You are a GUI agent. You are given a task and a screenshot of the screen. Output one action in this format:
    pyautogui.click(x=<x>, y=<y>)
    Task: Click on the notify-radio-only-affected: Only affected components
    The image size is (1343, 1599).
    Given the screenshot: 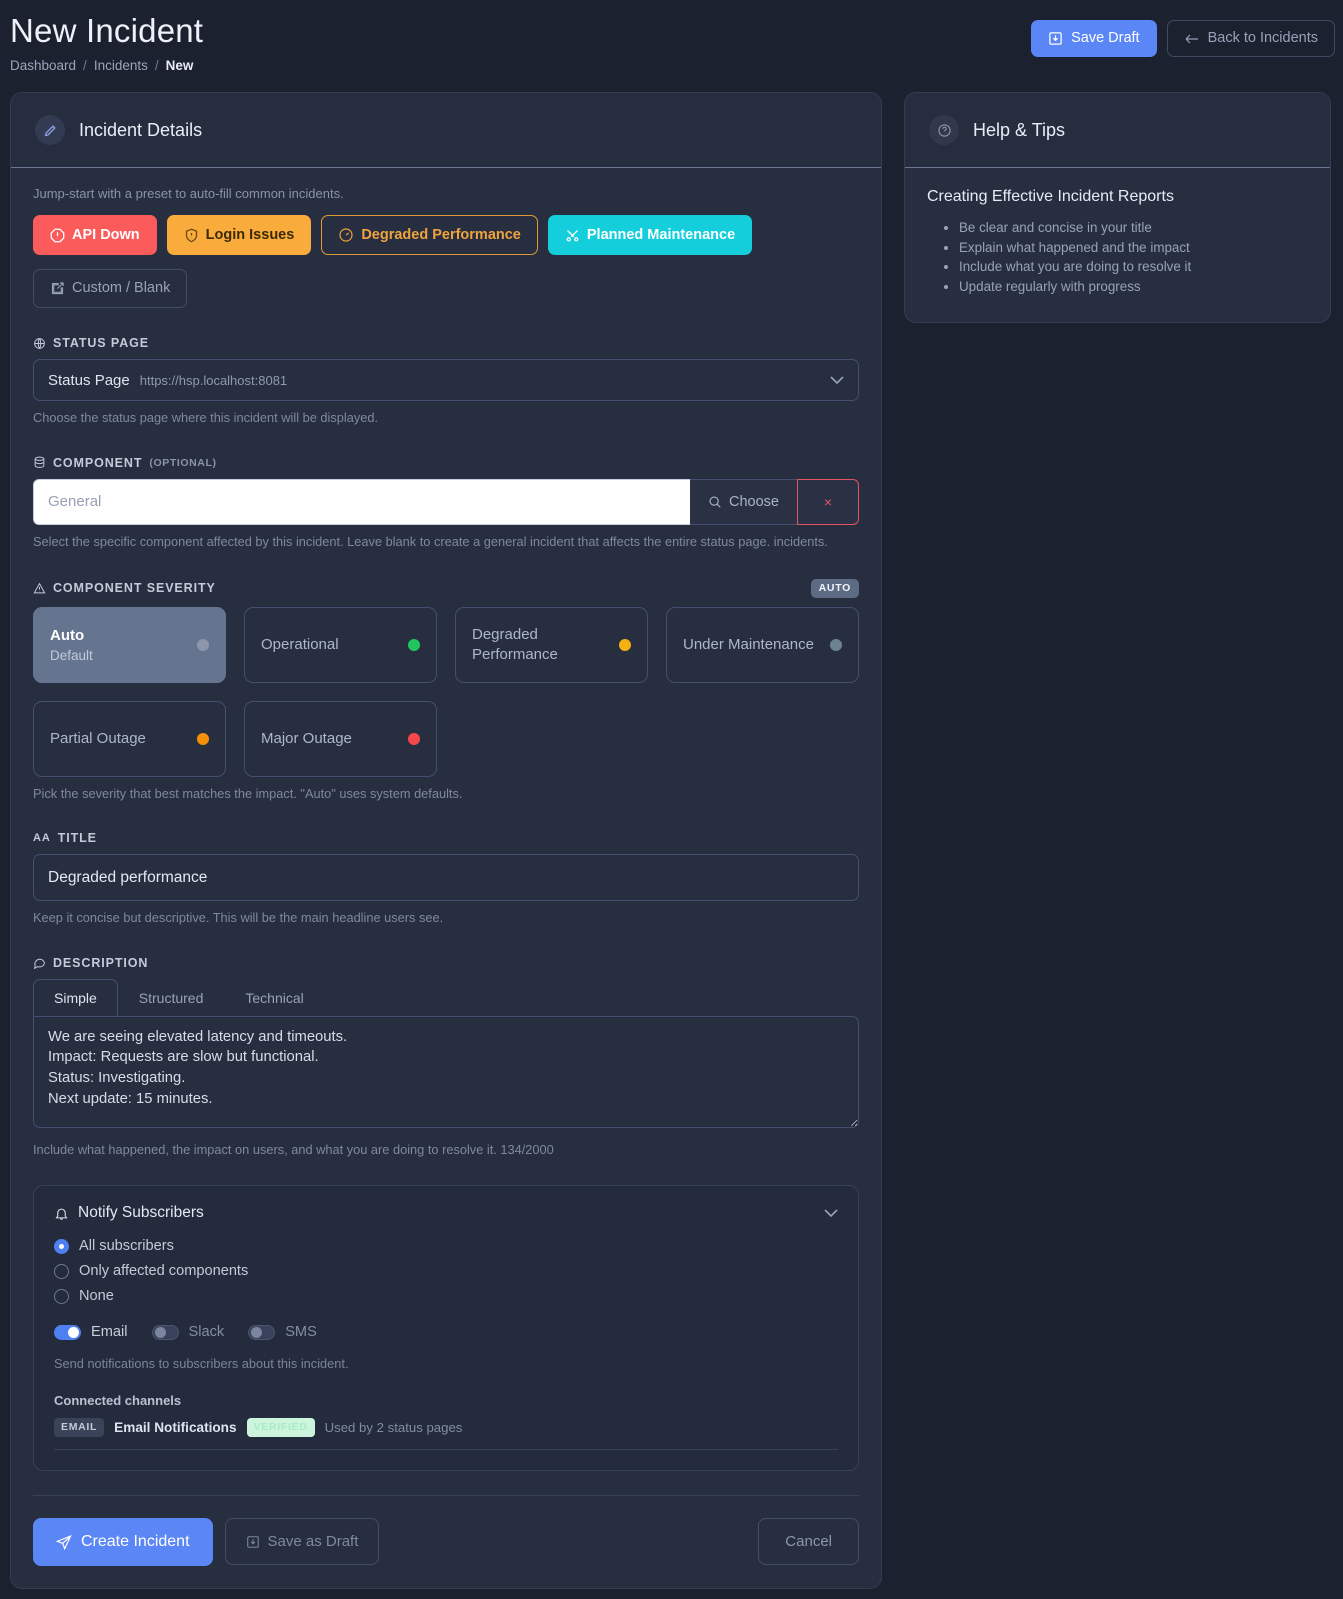 What is the action you would take?
    pyautogui.click(x=446, y=1271)
    